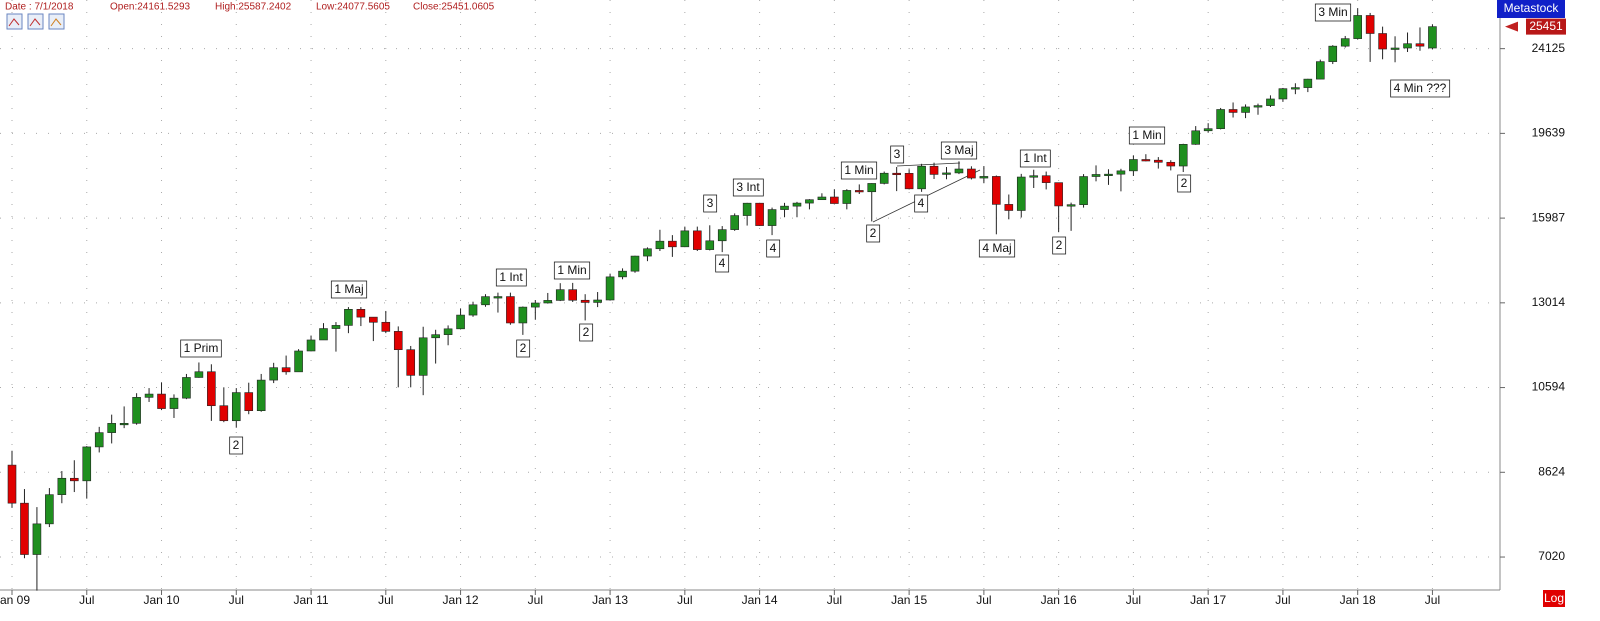  Describe the element at coordinates (996, 248) in the screenshot. I see `annotation: 4 Maj` at that location.